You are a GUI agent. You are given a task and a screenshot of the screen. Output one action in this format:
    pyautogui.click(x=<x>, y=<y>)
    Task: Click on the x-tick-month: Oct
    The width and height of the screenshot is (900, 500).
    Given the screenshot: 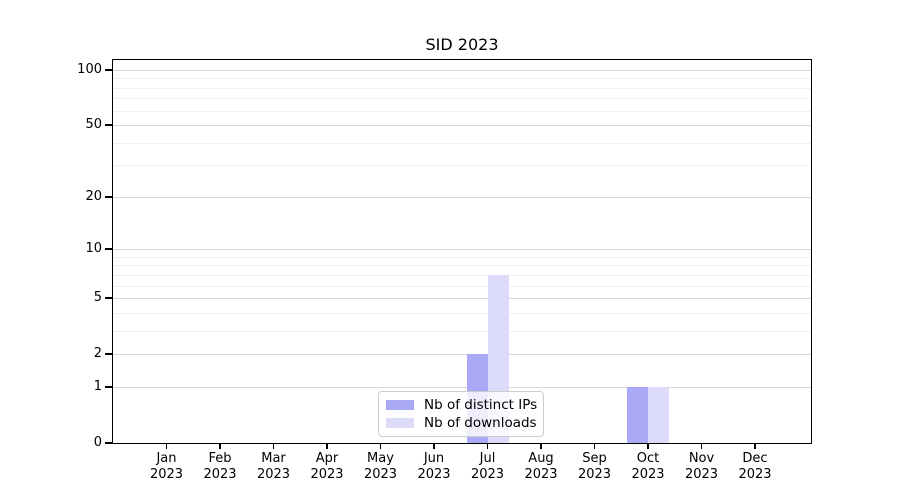 What is the action you would take?
    pyautogui.click(x=648, y=458)
    